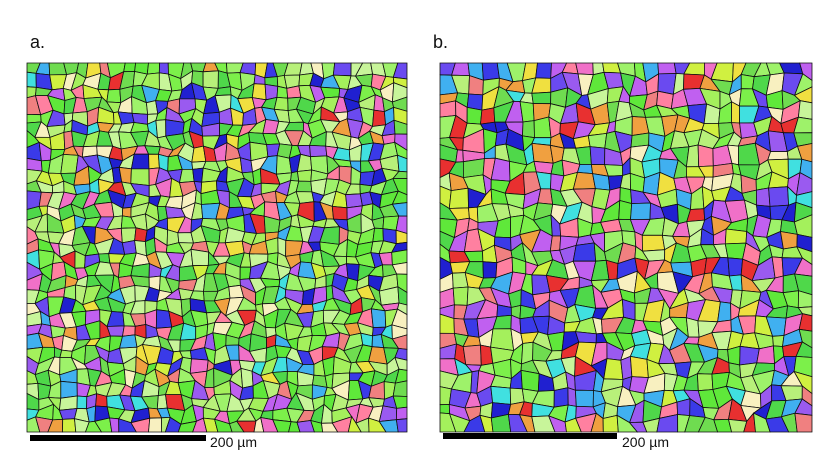  What do you see at coordinates (440, 42) in the screenshot?
I see `panel-label: b.` at bounding box center [440, 42].